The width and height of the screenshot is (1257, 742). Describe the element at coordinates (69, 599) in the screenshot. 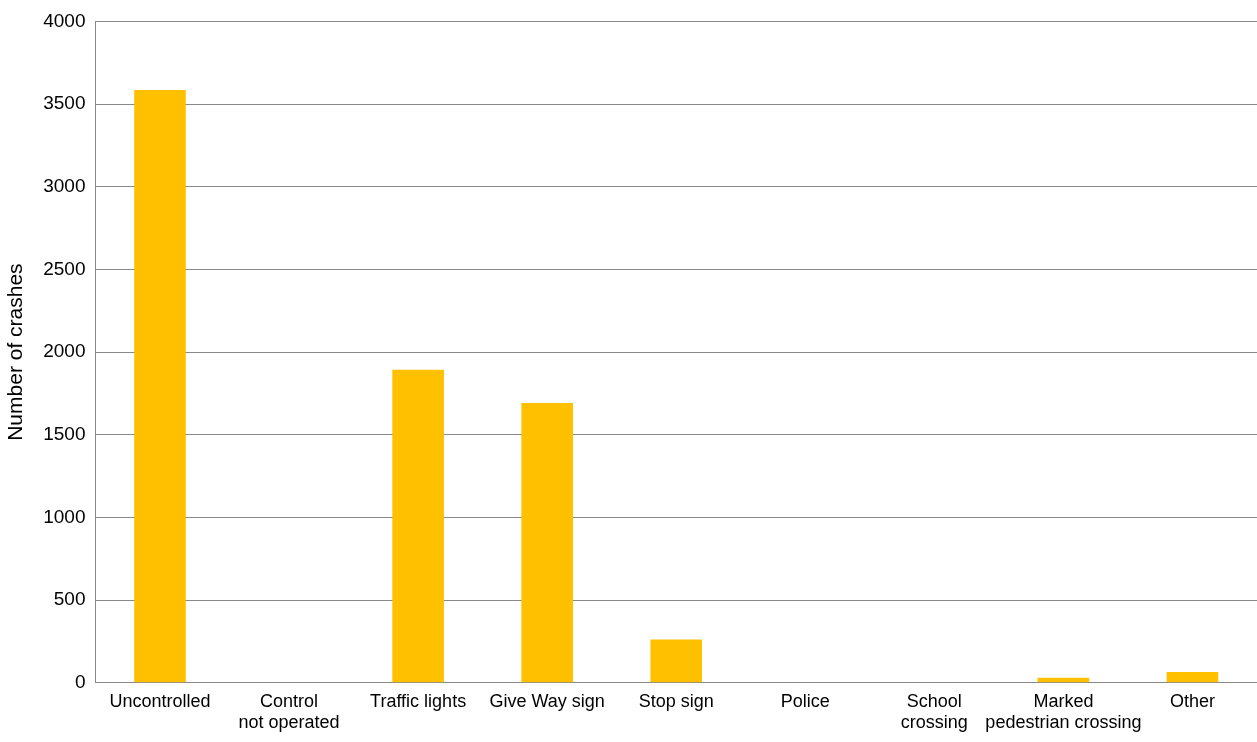

I see `y-tick-label: 500` at that location.